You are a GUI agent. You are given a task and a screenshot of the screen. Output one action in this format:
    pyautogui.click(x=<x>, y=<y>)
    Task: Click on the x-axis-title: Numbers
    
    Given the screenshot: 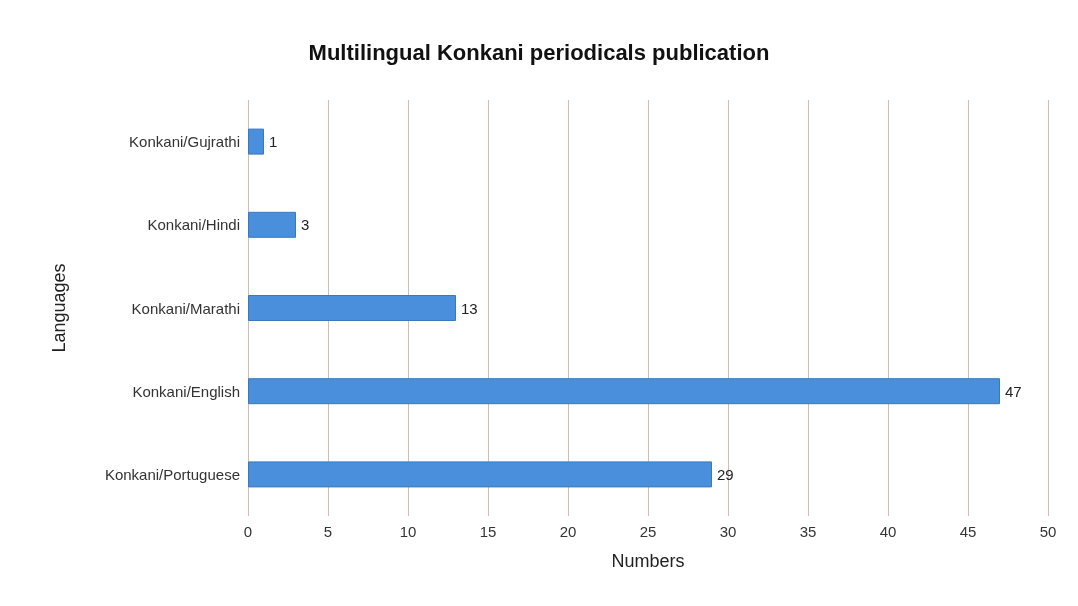 What is the action you would take?
    pyautogui.click(x=648, y=561)
    